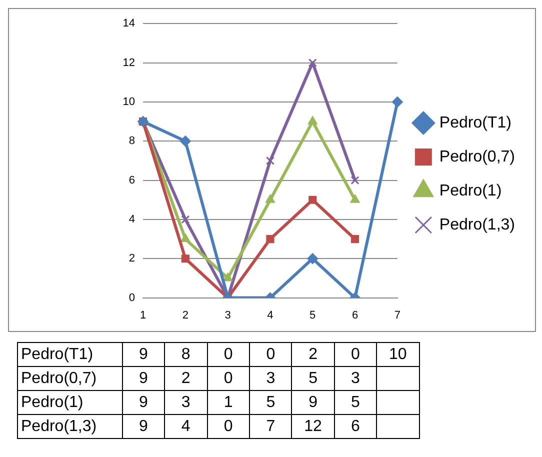 The width and height of the screenshot is (542, 457). What do you see at coordinates (185, 315) in the screenshot?
I see `x-tick-label: 2` at bounding box center [185, 315].